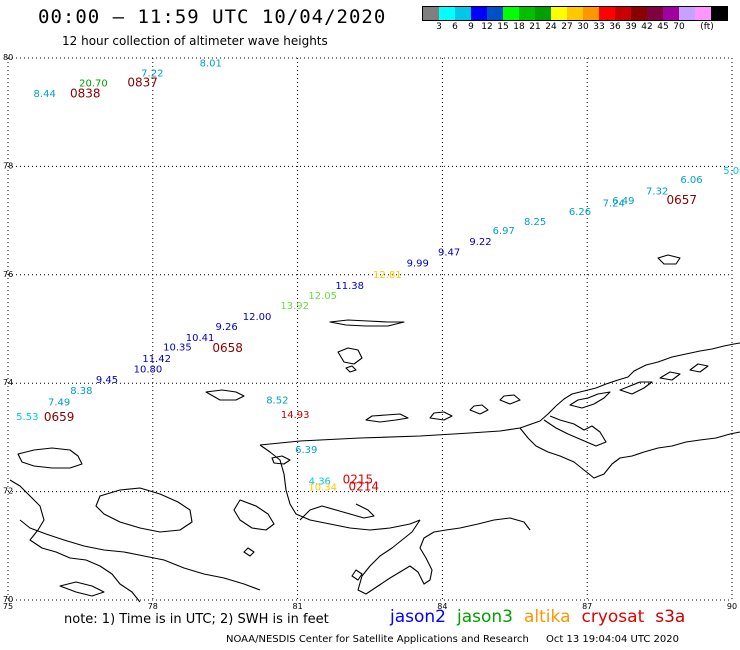 The width and height of the screenshot is (740, 650). I want to click on wave-height-label: 9.26, so click(227, 327).